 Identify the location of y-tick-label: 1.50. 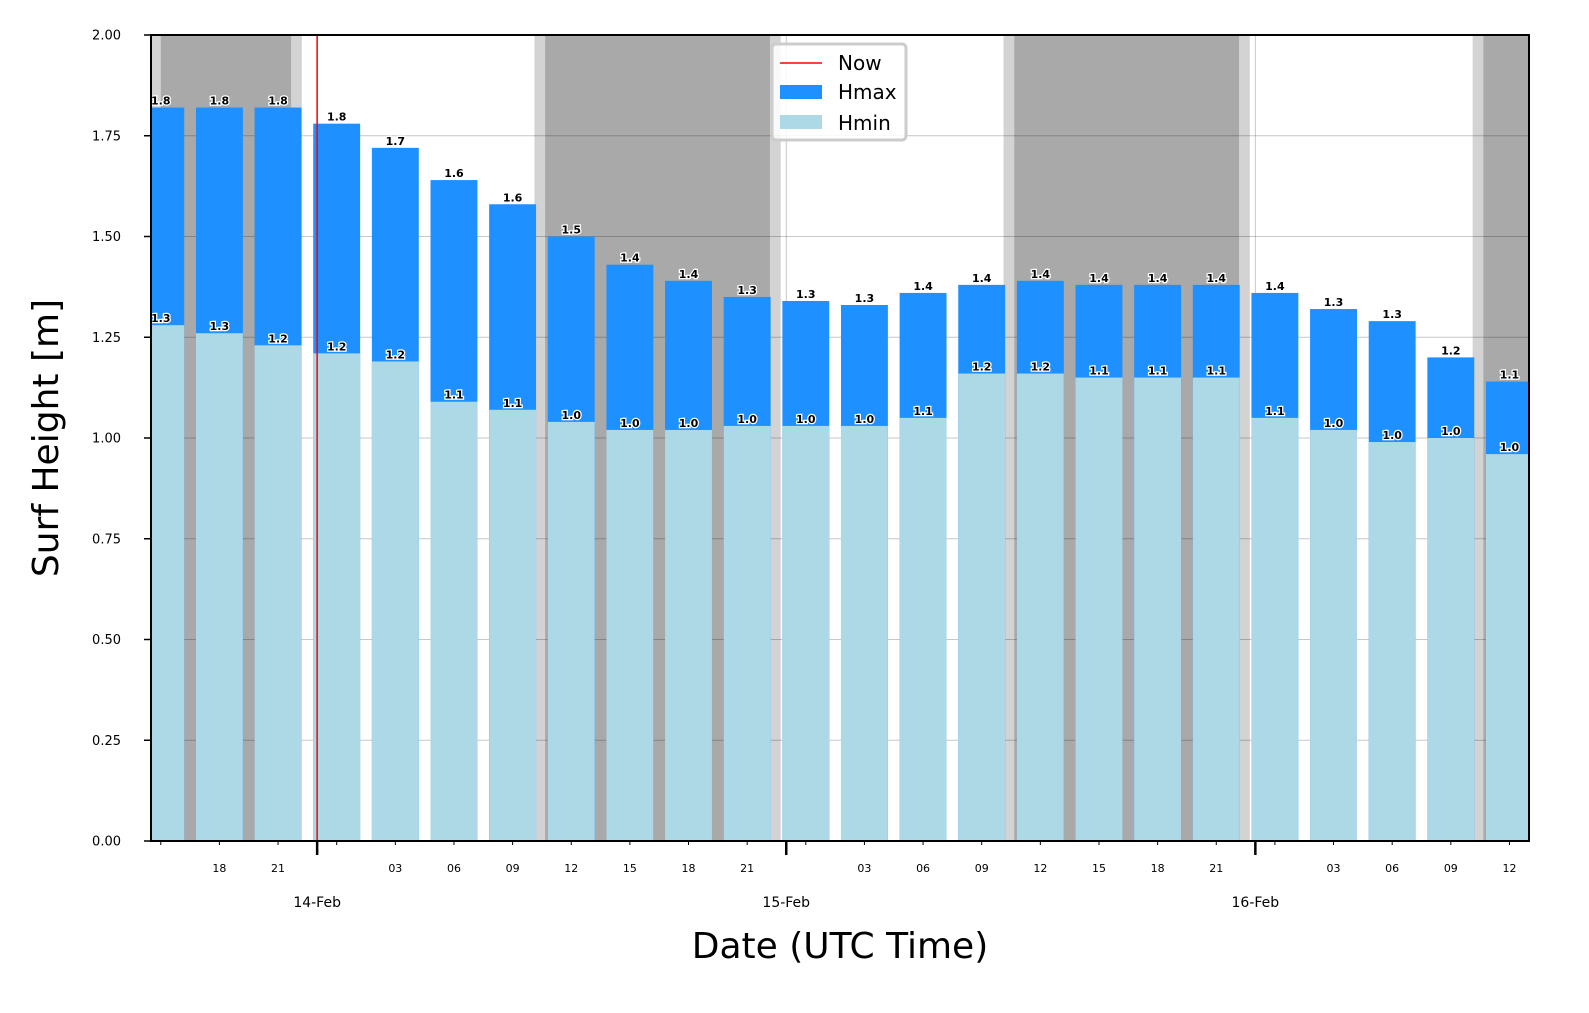
(106, 237).